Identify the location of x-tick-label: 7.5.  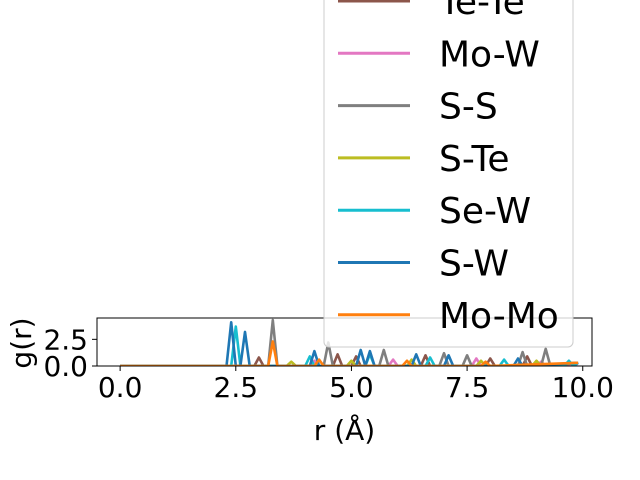
(467, 387).